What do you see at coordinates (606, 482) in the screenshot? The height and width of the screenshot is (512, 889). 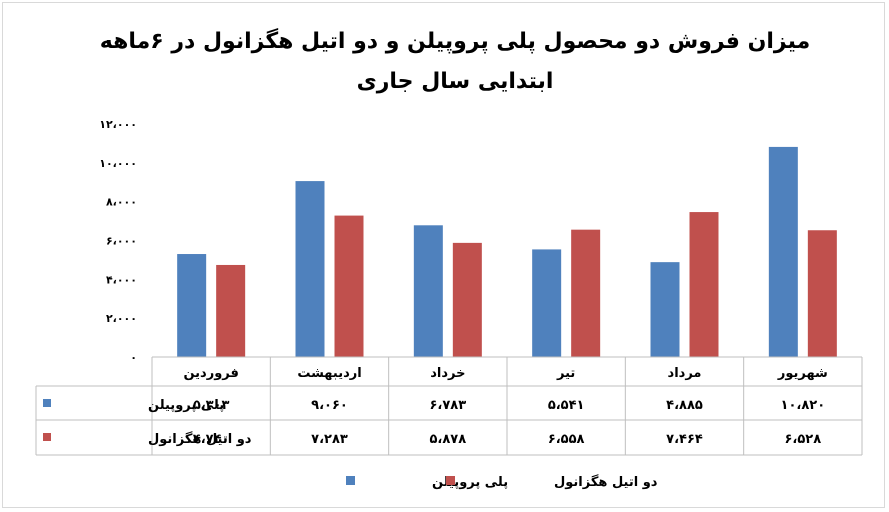 I see `legend-label: دو اتیل هگزانول` at bounding box center [606, 482].